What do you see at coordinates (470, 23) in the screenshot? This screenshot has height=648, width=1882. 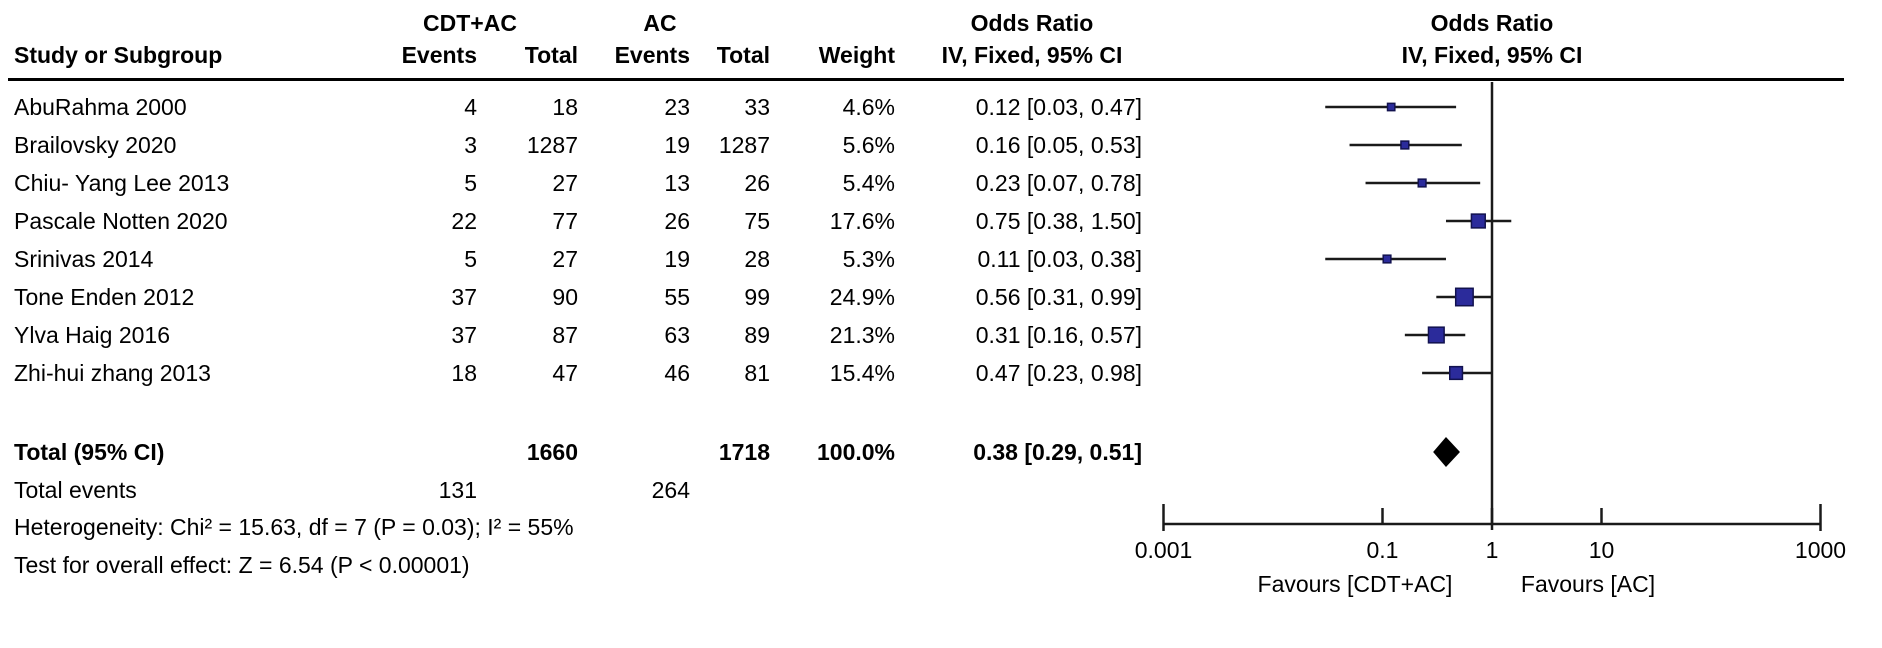 I see `header-group-cdt-ac: CDT+AC` at bounding box center [470, 23].